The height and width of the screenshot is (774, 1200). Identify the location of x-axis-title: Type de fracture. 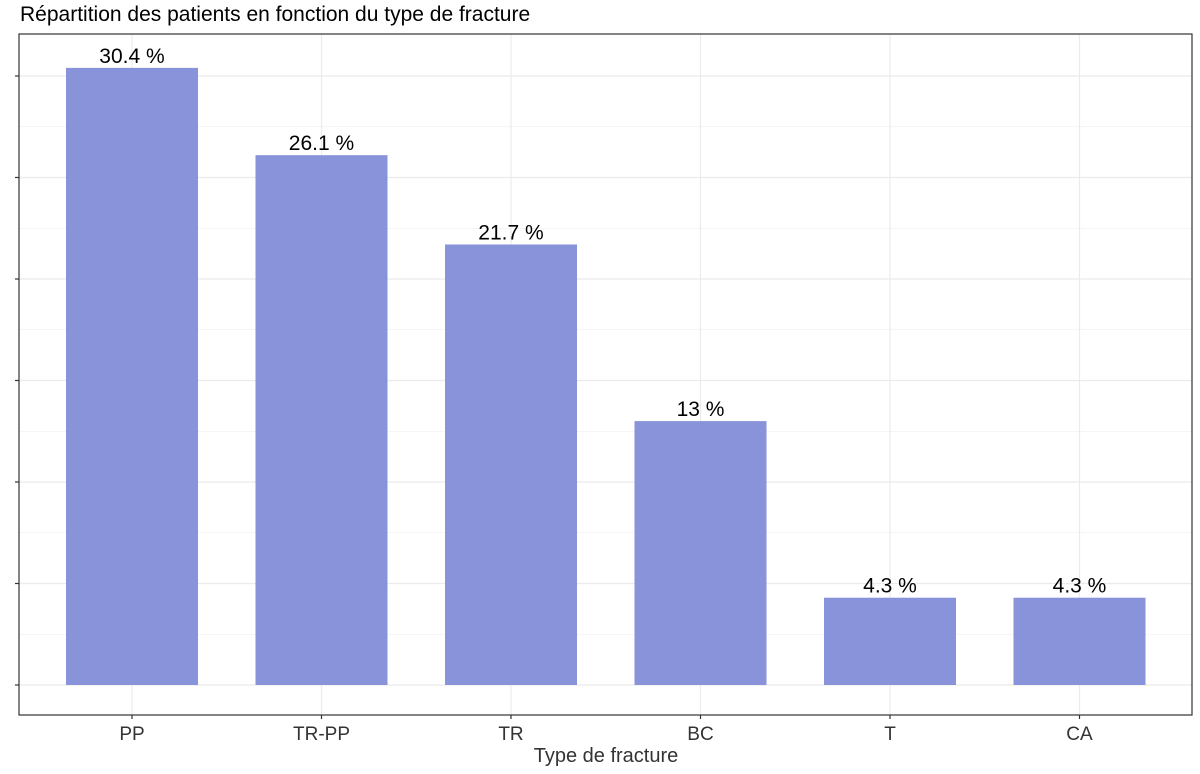
(606, 756).